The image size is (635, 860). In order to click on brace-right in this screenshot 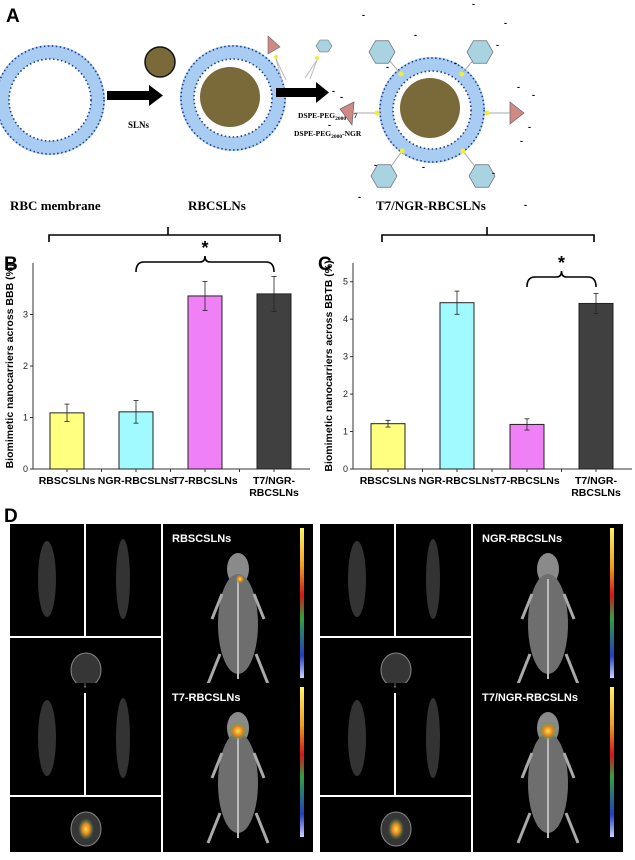, I will do `click(488, 234)`.